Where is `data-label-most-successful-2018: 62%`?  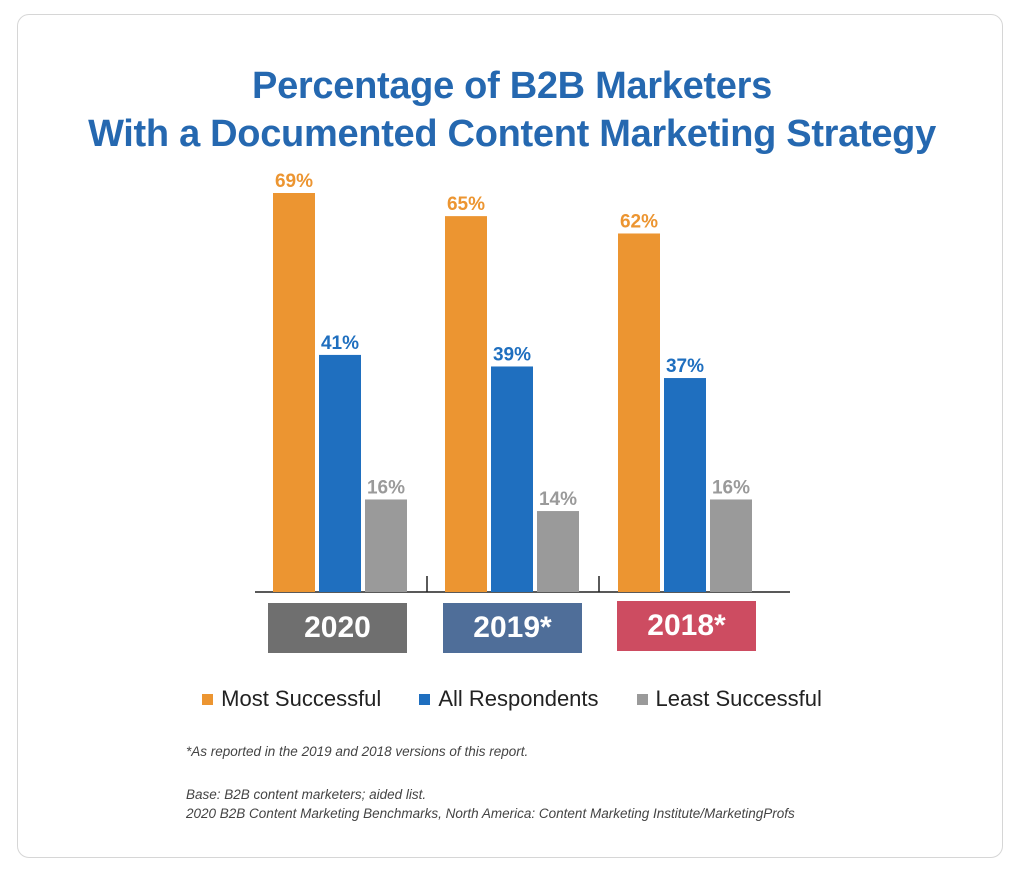
data-label-most-successful-2018: 62% is located at coordinates (639, 221).